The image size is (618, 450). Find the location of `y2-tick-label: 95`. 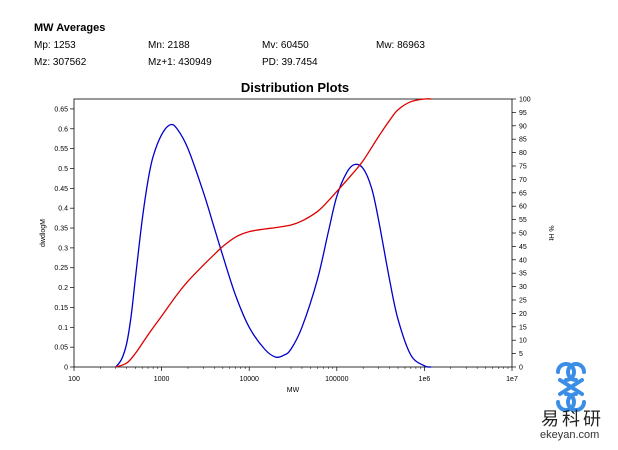

y2-tick-label: 95 is located at coordinates (523, 113).